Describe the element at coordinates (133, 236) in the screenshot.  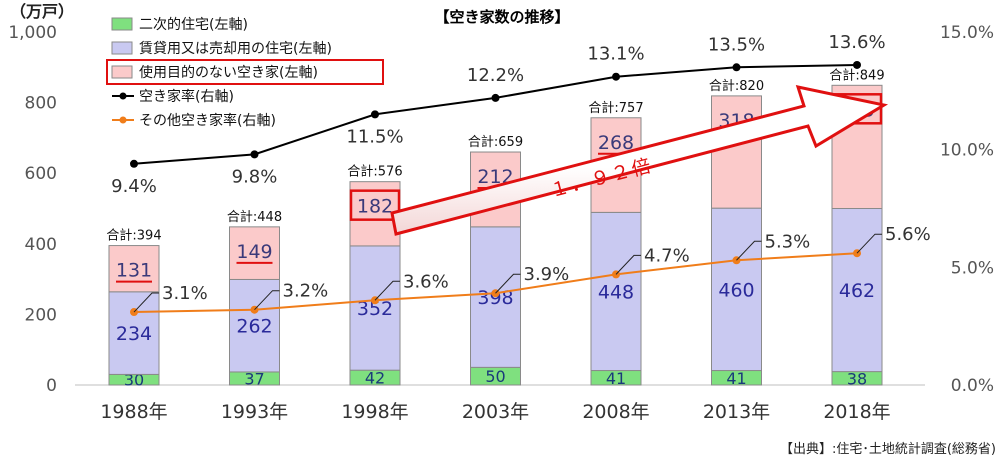
I see `bar-total-label: 合計:394` at that location.